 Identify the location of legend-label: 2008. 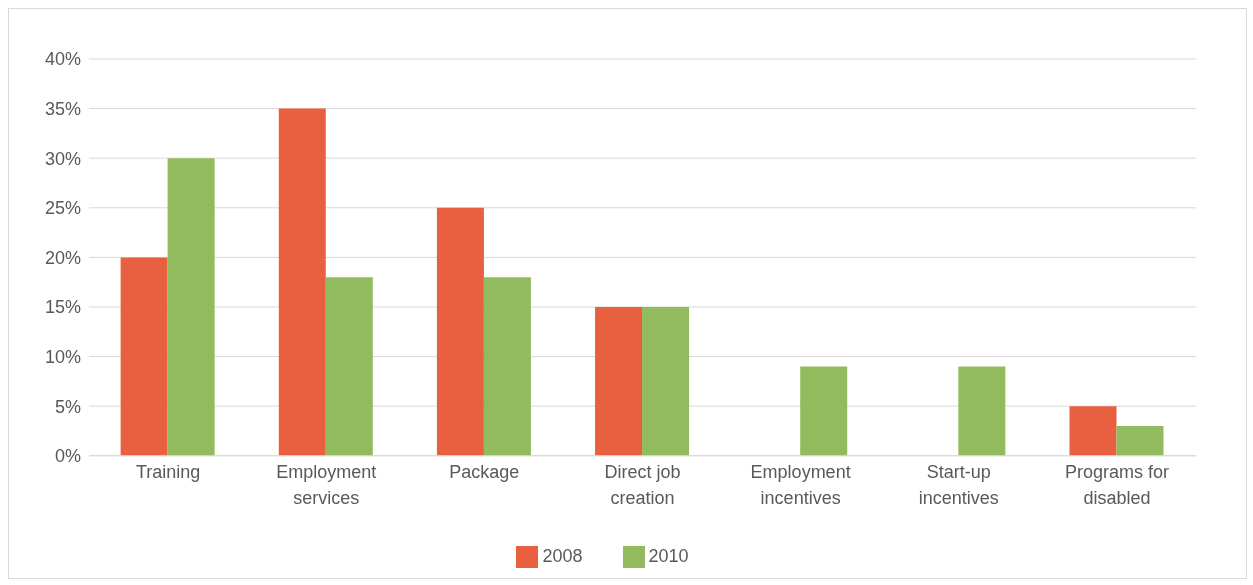
(562, 555).